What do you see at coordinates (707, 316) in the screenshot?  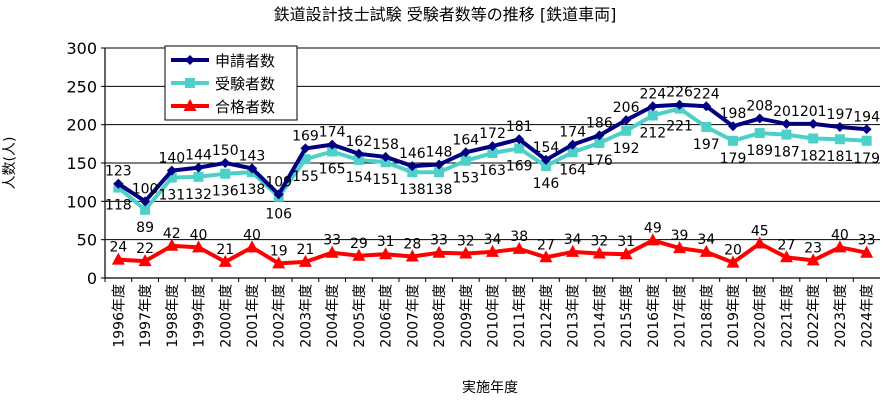 I see `x-tick-label: 2018年度` at bounding box center [707, 316].